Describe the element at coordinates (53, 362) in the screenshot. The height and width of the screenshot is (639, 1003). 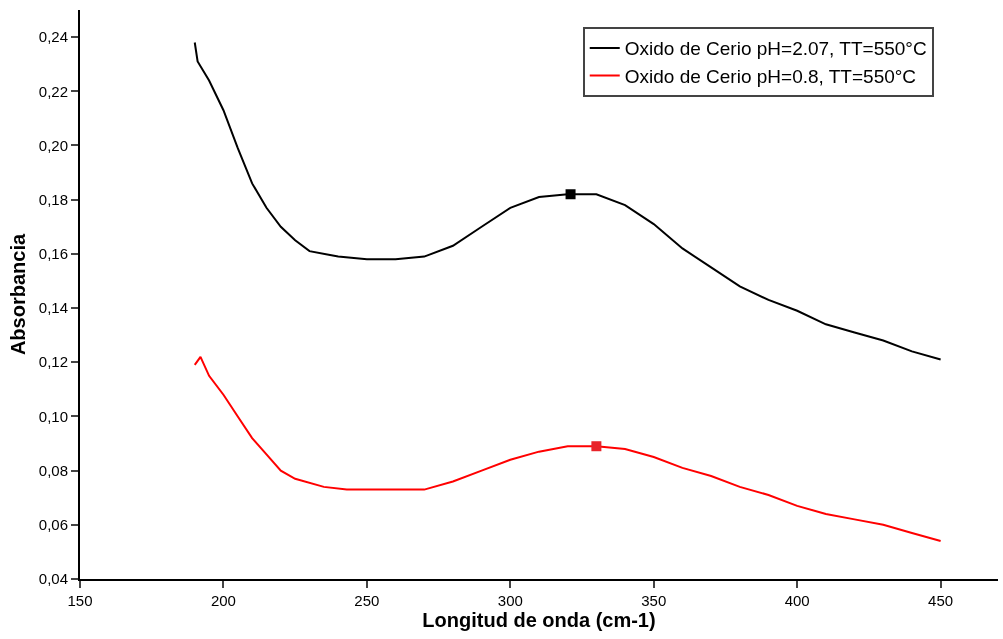
I see `y-tick-label: 0,12` at that location.